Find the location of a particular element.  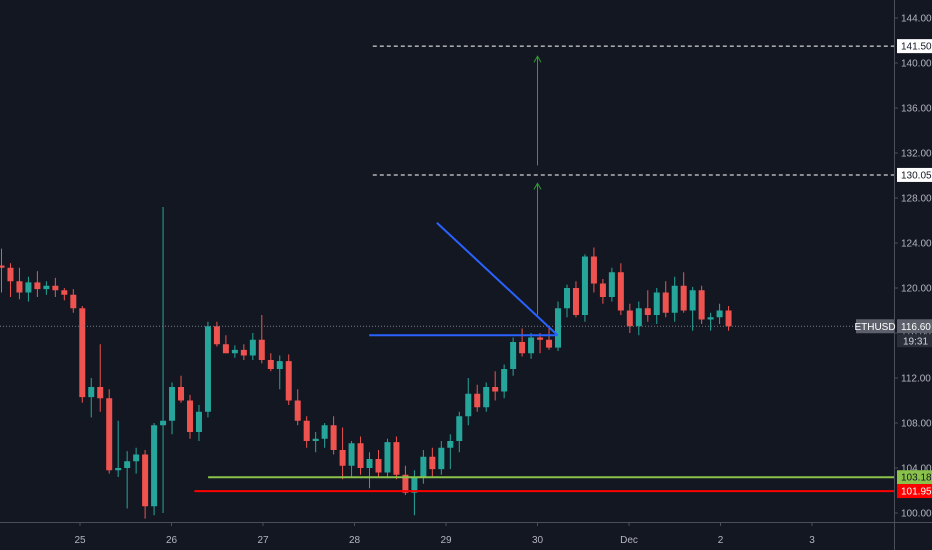

triangle-resistance-line is located at coordinates (497, 279).